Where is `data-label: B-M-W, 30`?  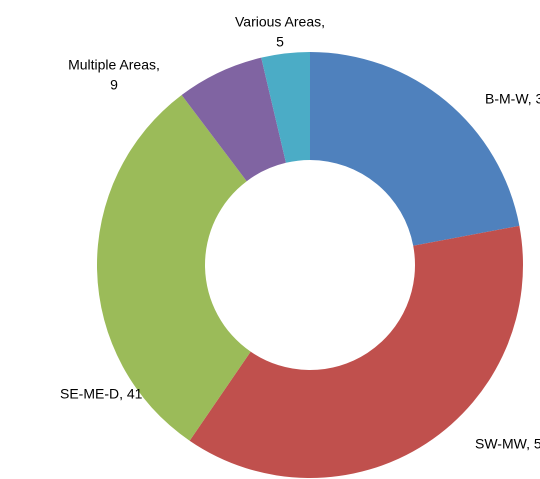
data-label: B-M-W, 30 is located at coordinates (512, 99).